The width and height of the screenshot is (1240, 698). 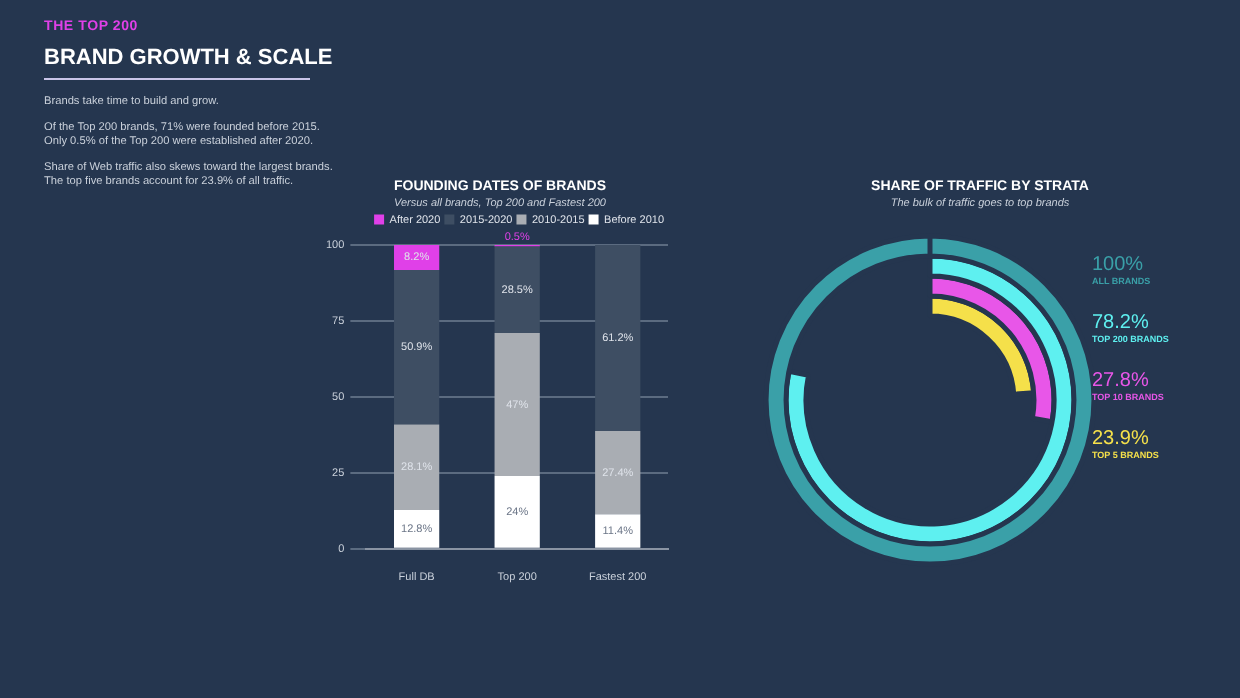 I want to click on data-label: 27.8%, so click(x=1120, y=381).